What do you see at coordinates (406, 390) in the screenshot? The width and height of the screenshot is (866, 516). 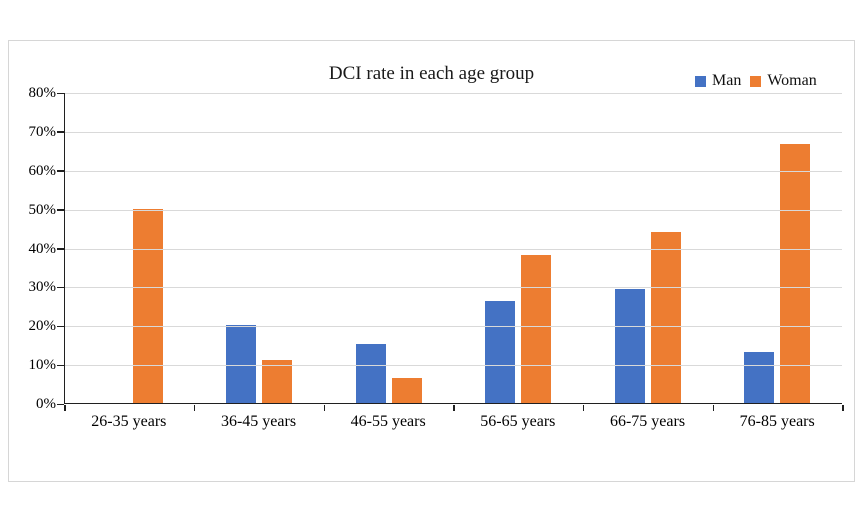 I see `bar-woman-46-55-years` at bounding box center [406, 390].